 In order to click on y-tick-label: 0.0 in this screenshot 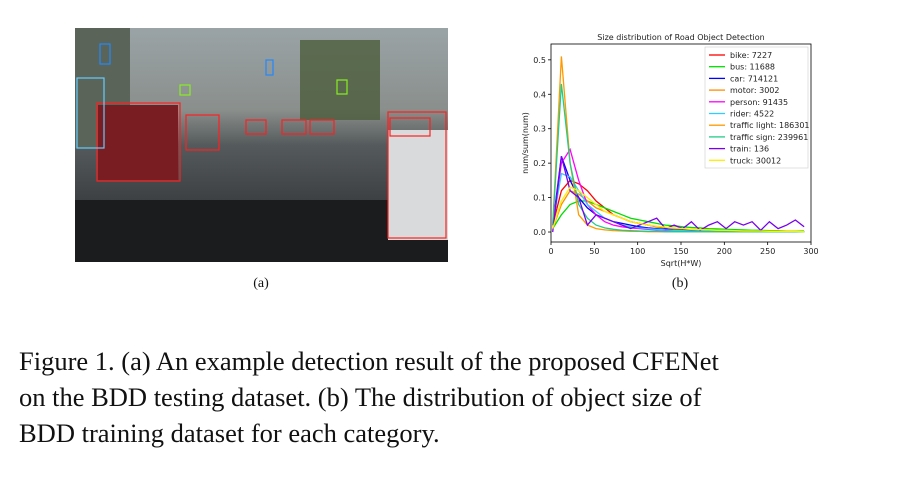, I will do `click(539, 232)`.